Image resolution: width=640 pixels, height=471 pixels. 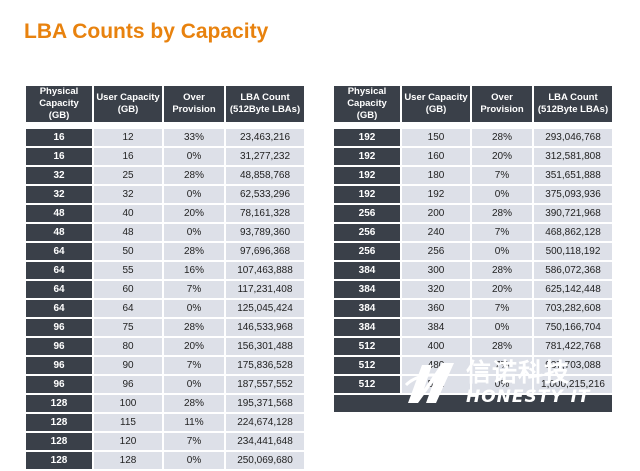 What do you see at coordinates (436, 175) in the screenshot?
I see `user-capacity-cell: 180` at bounding box center [436, 175].